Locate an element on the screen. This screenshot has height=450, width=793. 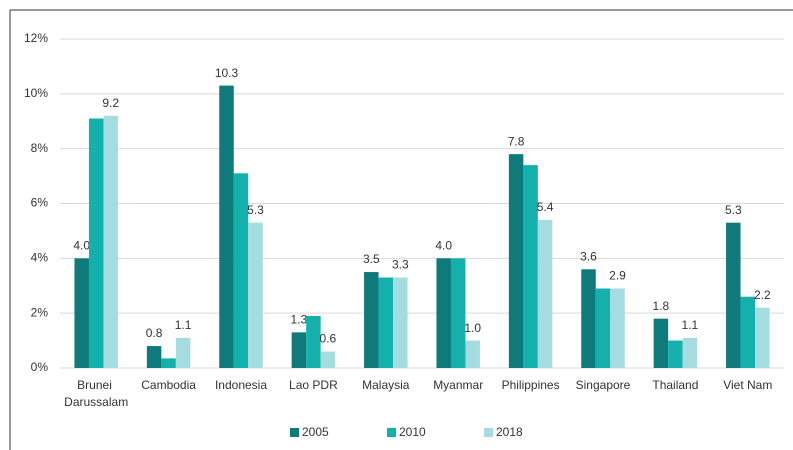
data-label: 3.6 is located at coordinates (588, 256).